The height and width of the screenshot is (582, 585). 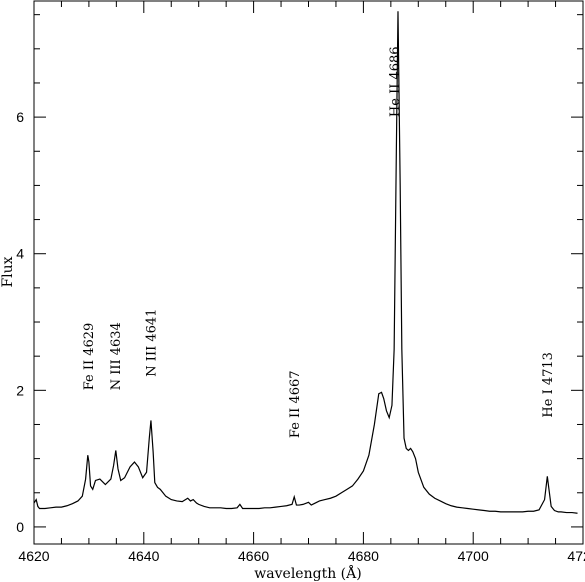 I want to click on x-tick-label: 4660, so click(x=253, y=556).